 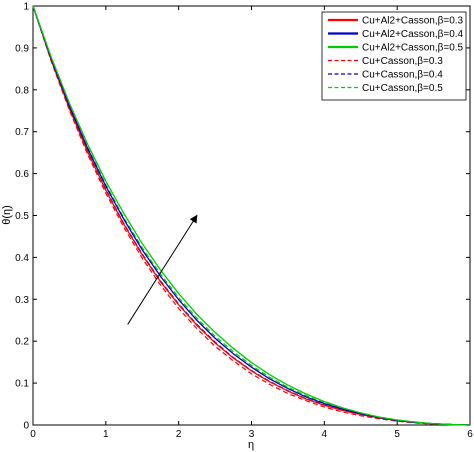 What do you see at coordinates (22, 216) in the screenshot?
I see `y-tick-label: 0.5` at bounding box center [22, 216].